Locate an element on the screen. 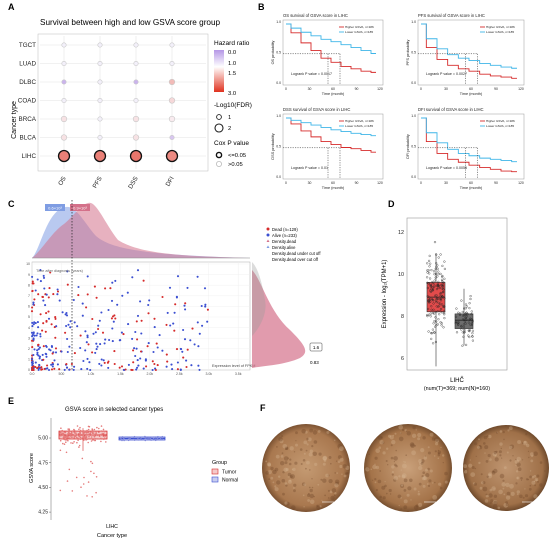  legend-tumor-swatch is located at coordinates (215, 471).